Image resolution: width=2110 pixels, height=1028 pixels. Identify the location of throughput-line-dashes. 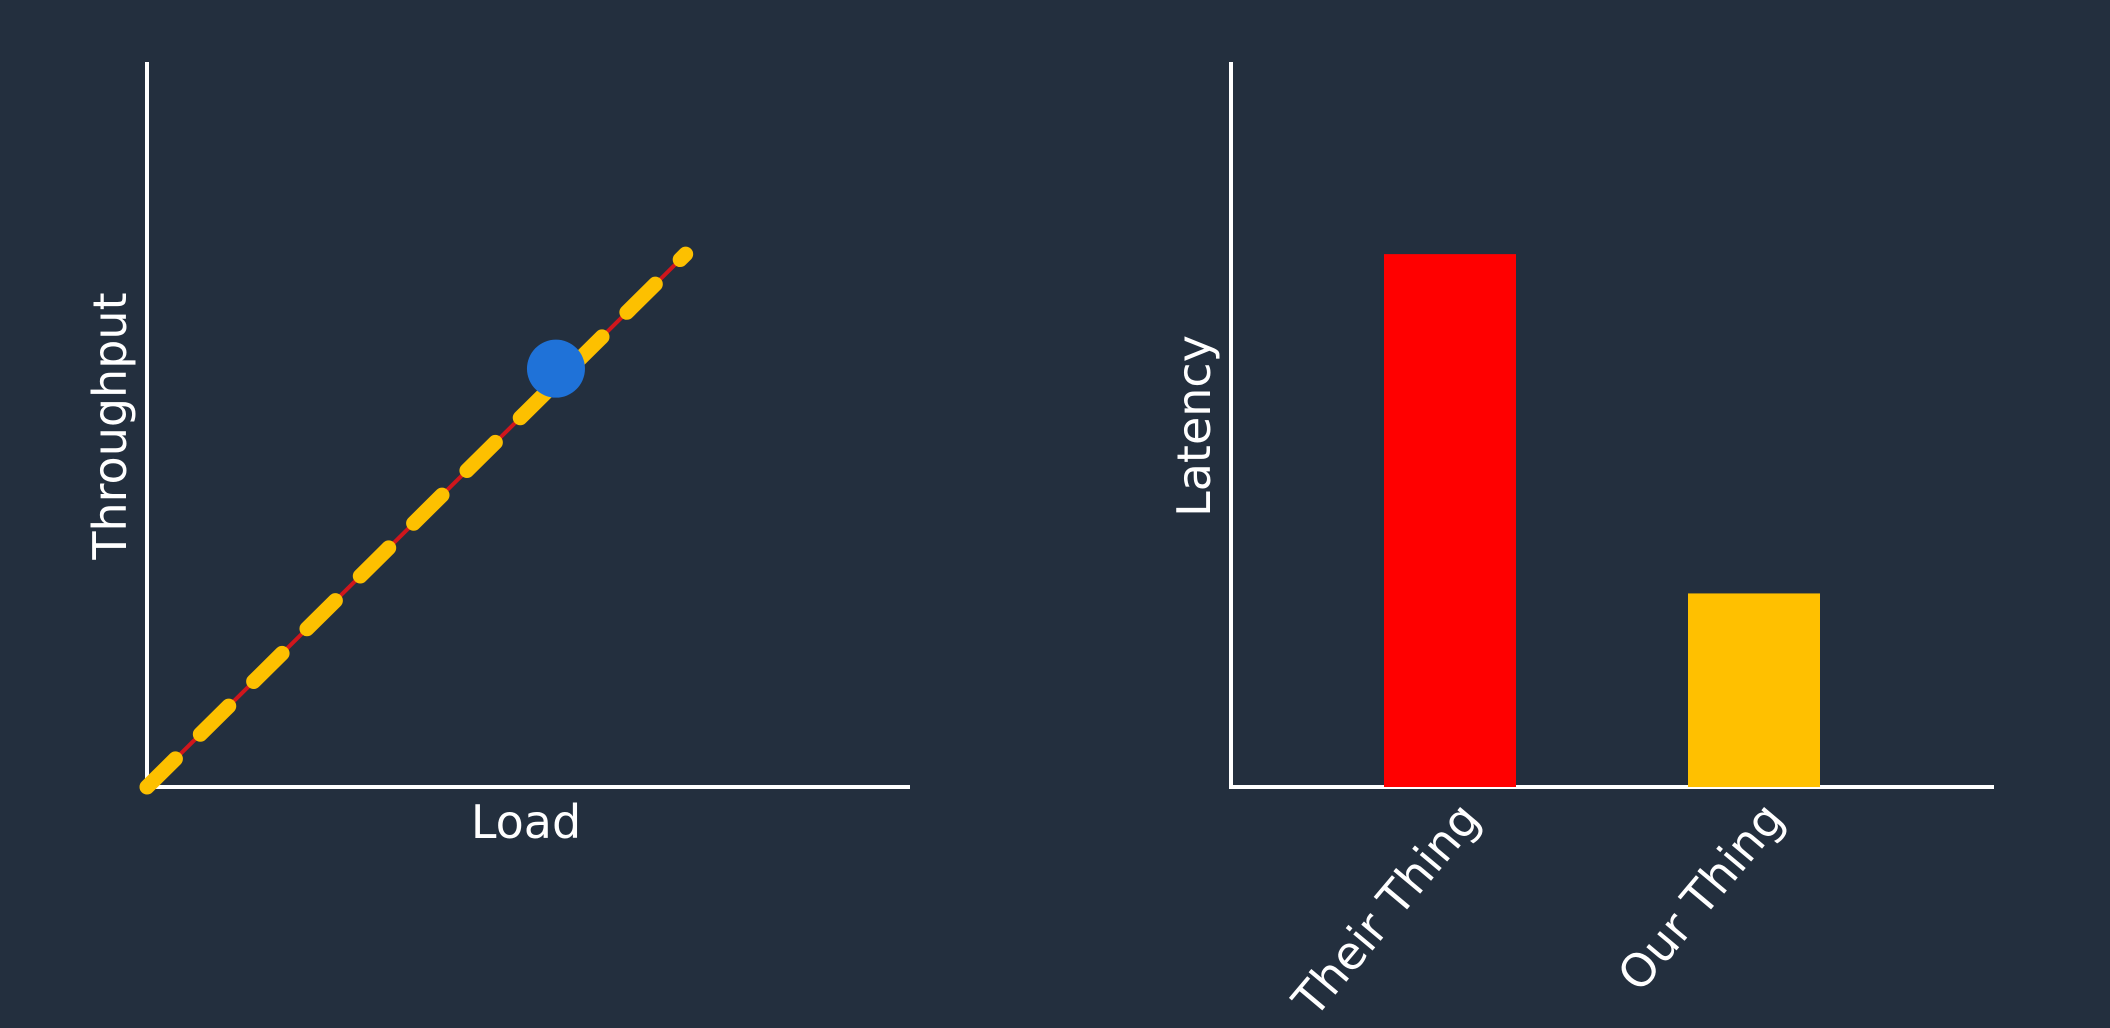
(416, 520).